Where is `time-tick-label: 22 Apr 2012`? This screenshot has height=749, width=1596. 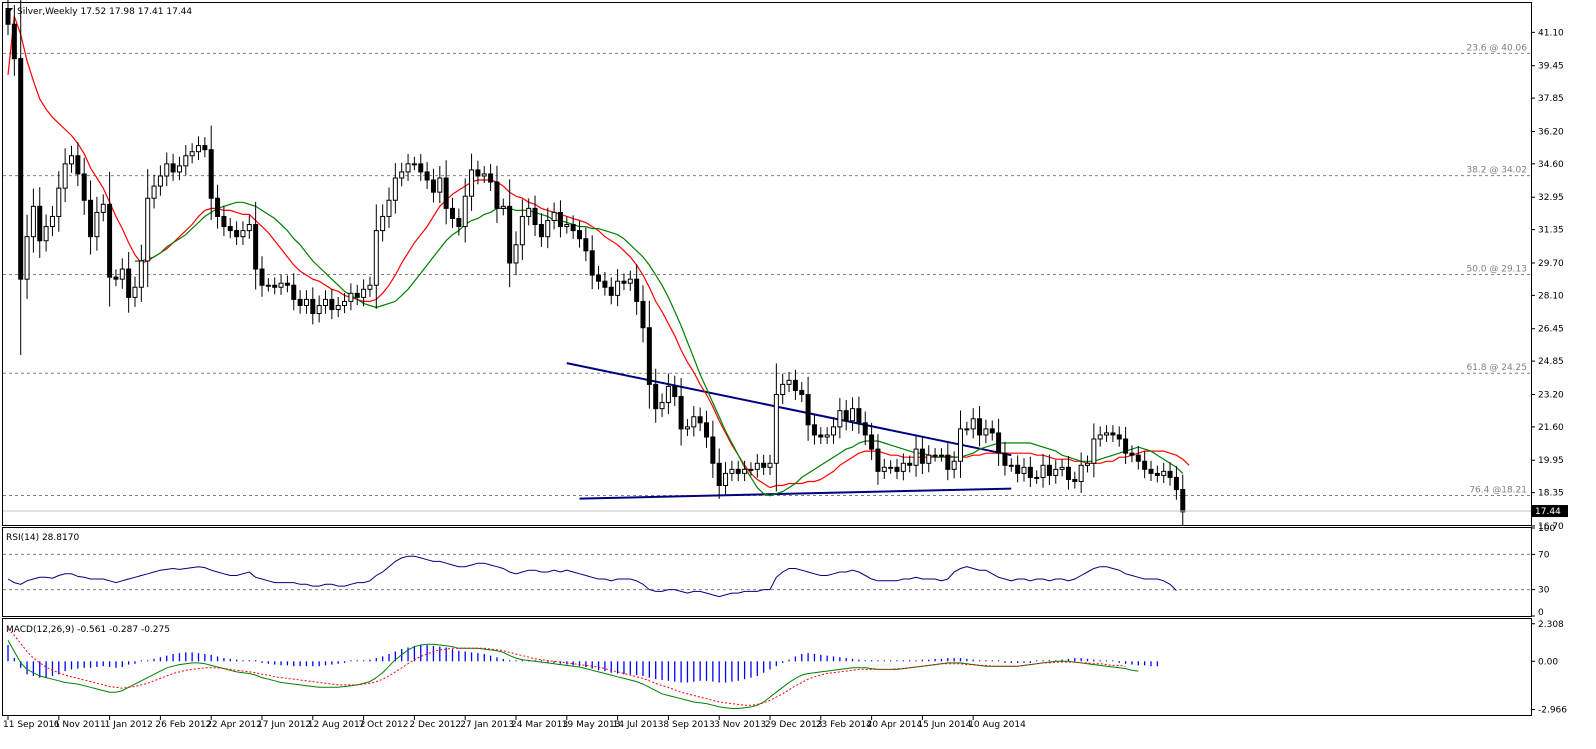 time-tick-label: 22 Apr 2012 is located at coordinates (234, 725).